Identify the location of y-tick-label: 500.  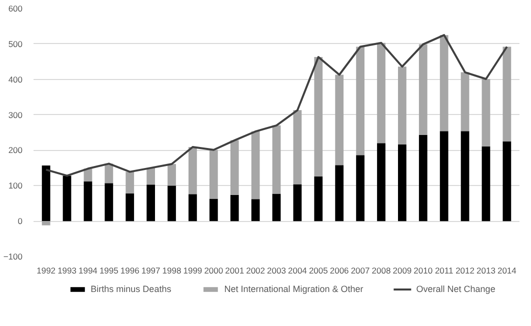
(15, 43).